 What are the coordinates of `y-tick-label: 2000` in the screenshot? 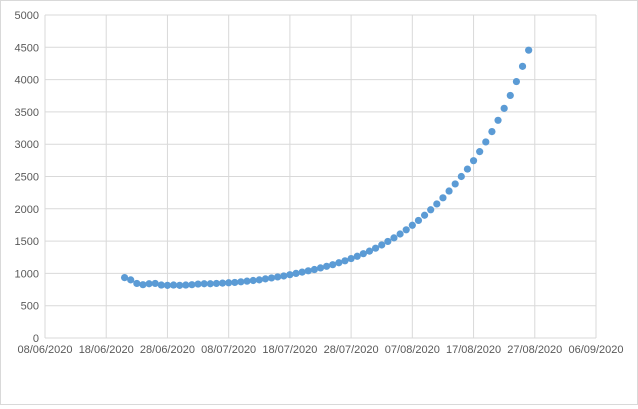 It's located at (27, 210).